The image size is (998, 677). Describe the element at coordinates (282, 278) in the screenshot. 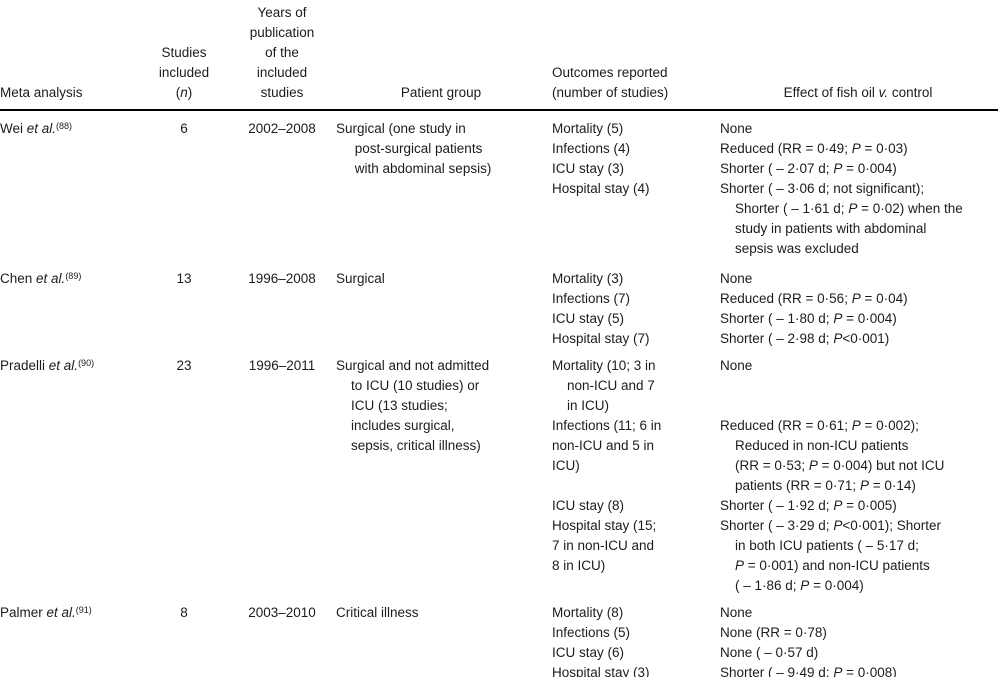

I see `cell-years: 1996–2008` at that location.